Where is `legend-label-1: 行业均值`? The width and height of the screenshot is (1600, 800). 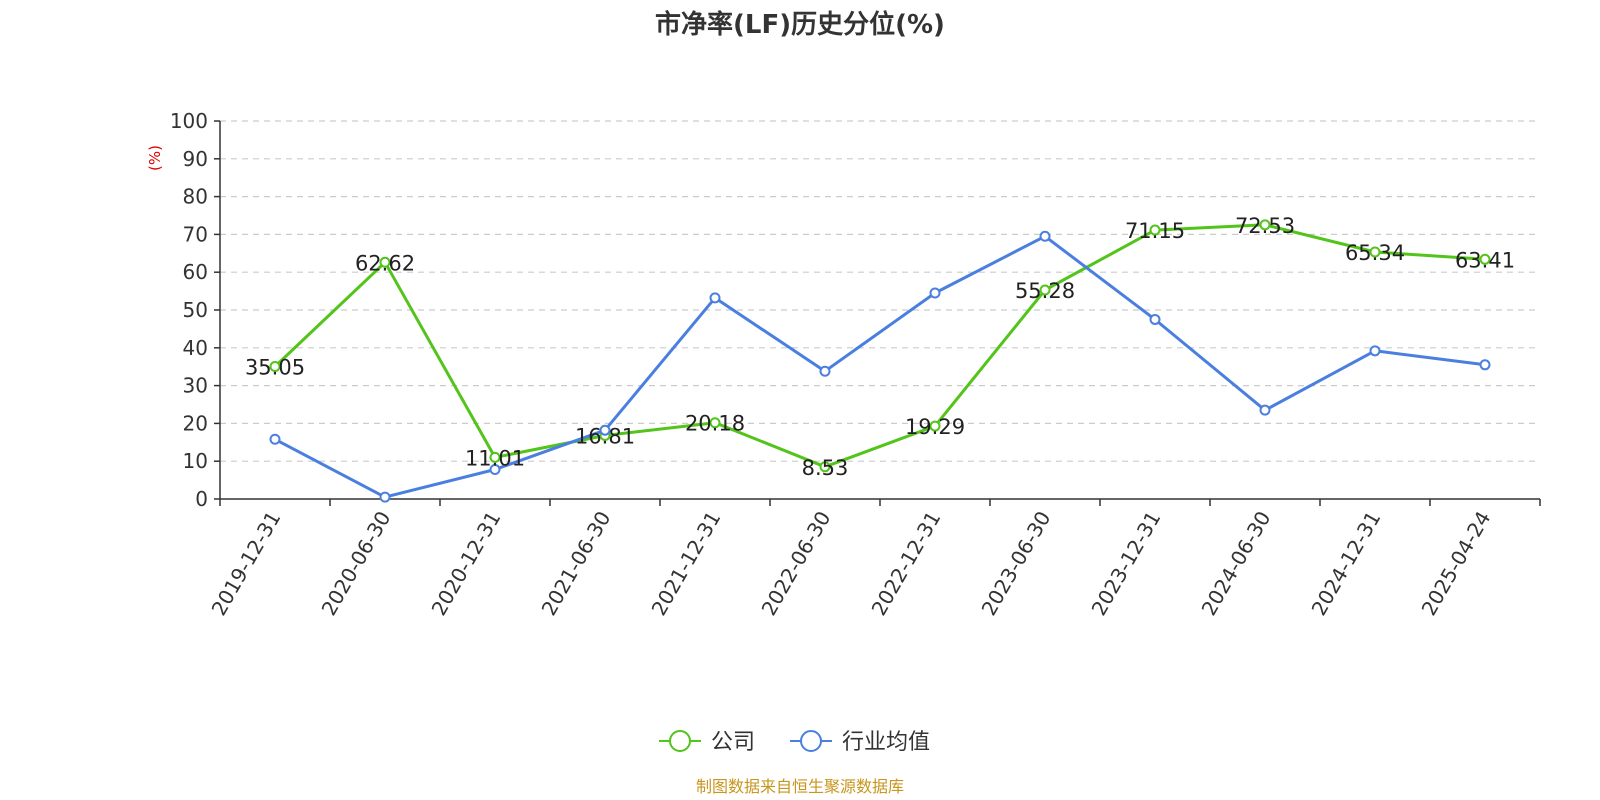 legend-label-1: 行业均值 is located at coordinates (886, 742).